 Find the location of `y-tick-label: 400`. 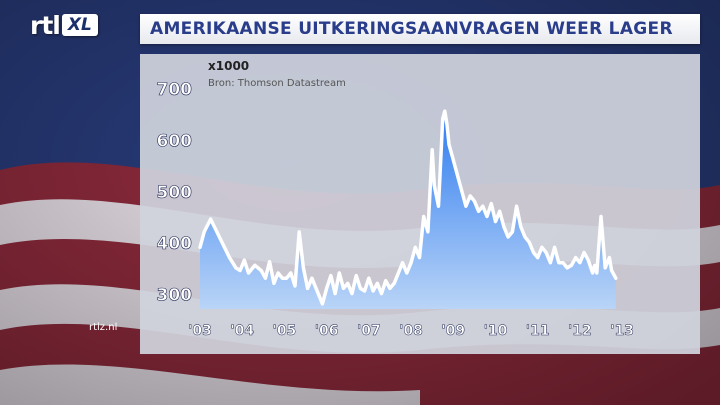

y-tick-label: 400 is located at coordinates (175, 244).